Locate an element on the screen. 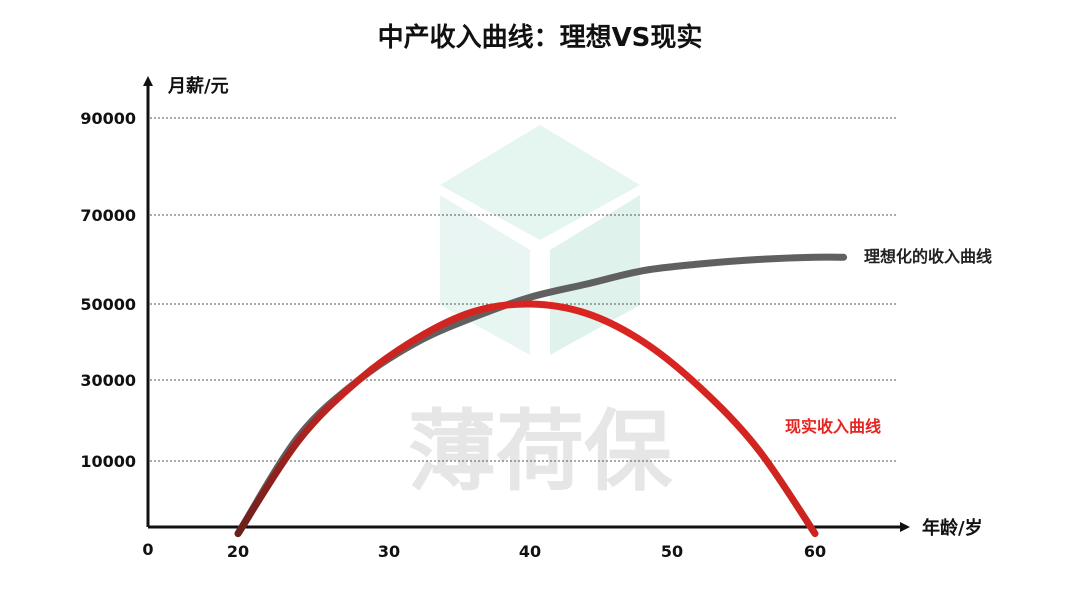 This screenshot has width=1080, height=608. y-tick-label-30000: 30000 is located at coordinates (108, 380).